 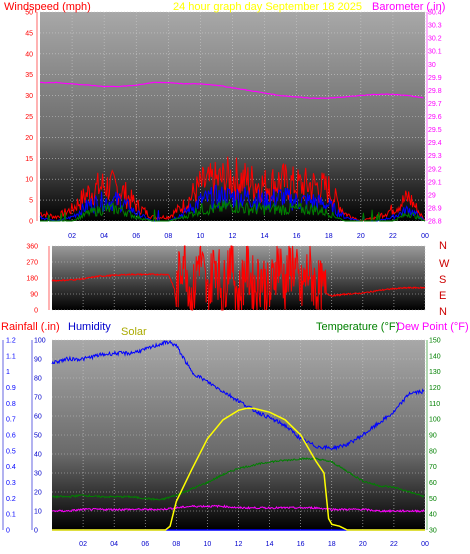 I want to click on barometer-tick: 29.9, so click(x=435, y=78).